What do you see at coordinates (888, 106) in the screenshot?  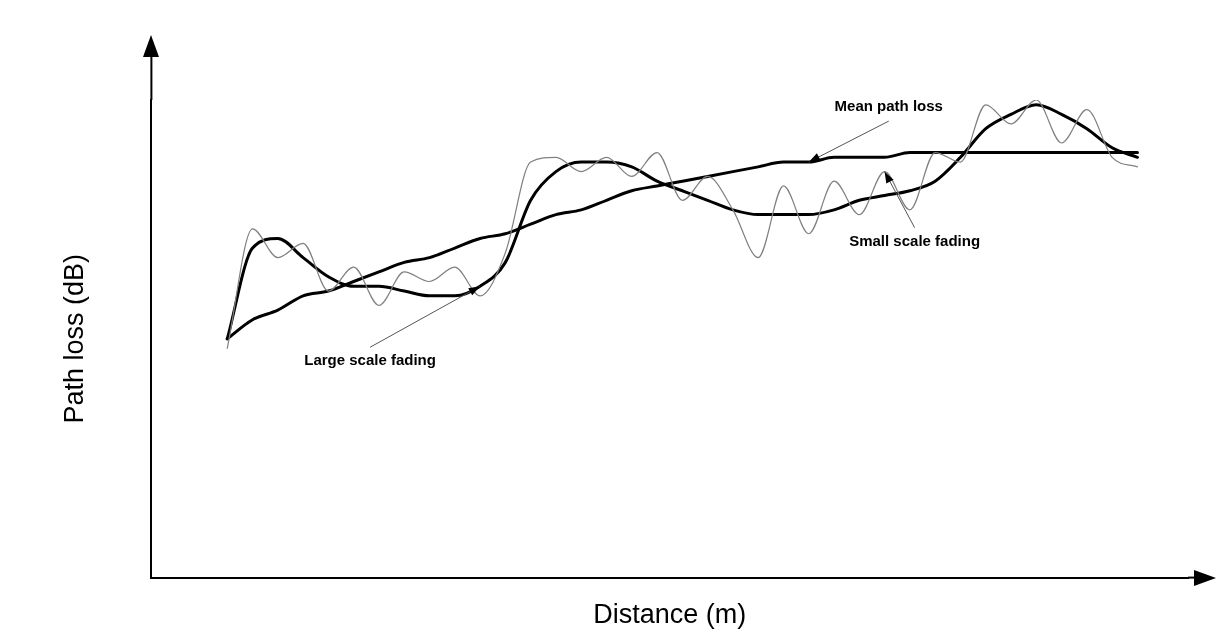 I see `text: Mean path loss` at bounding box center [888, 106].